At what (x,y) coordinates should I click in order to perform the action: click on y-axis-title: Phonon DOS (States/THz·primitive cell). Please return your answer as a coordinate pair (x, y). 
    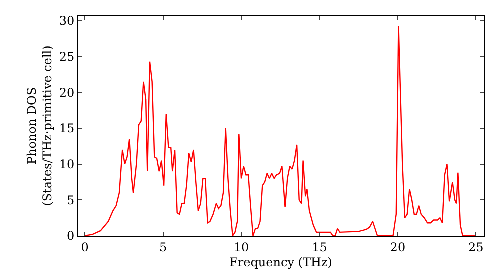
    Looking at the image, I should click on (40, 126).